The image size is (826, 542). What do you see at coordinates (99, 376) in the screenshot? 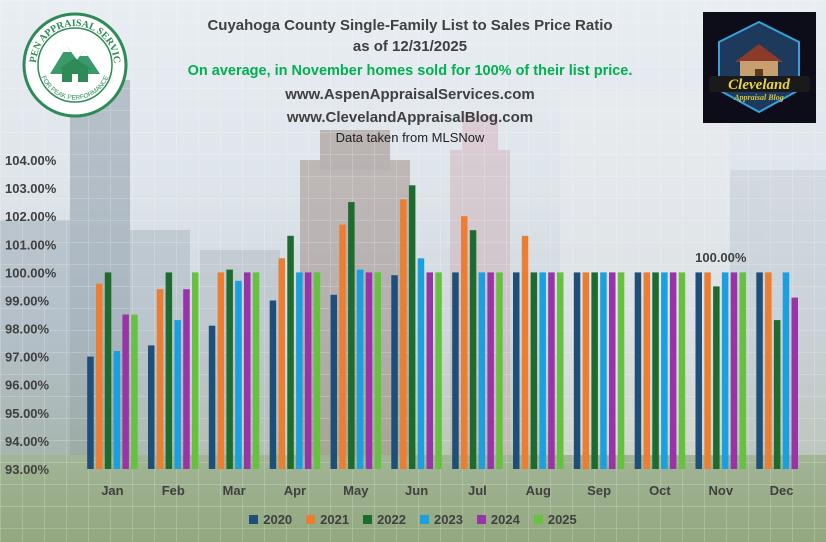
I see `bar-jan-2021` at bounding box center [99, 376].